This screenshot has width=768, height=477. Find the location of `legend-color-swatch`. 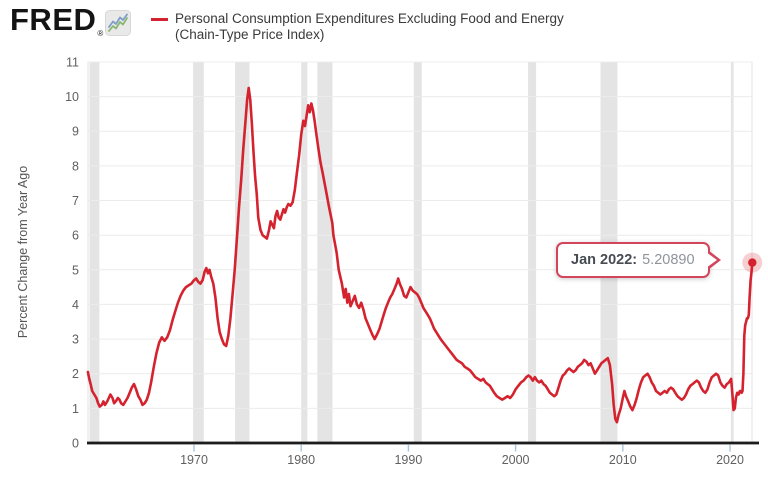

legend-color-swatch is located at coordinates (159, 19).